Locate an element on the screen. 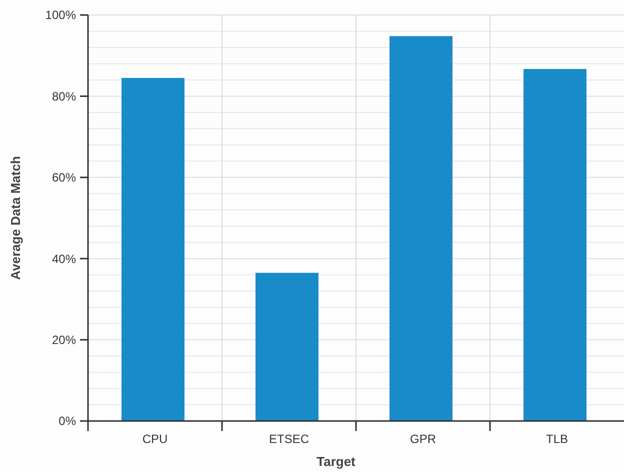  x-tick-label: TLB is located at coordinates (557, 439).